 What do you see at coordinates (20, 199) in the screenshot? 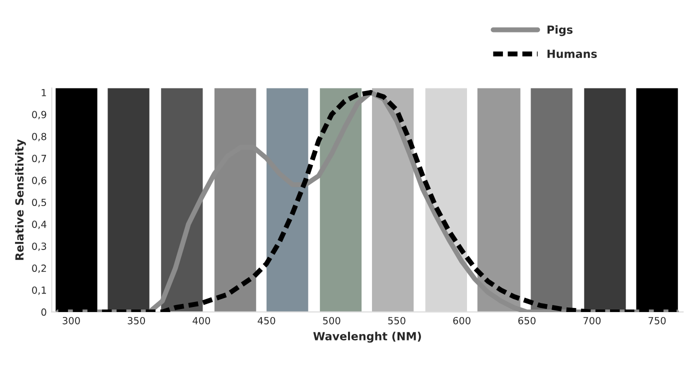
I see `y-axis-title: Relative Sensitivity` at bounding box center [20, 199].